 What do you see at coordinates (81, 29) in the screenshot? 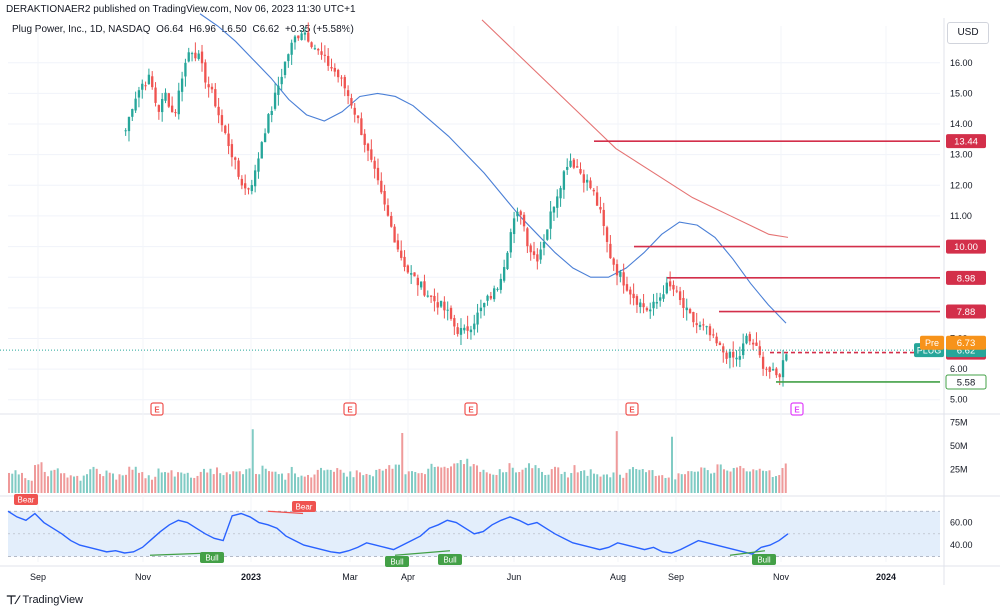
I see `symbol-name: Plug Power, Inc., 1D, NASDAQ` at bounding box center [81, 29].